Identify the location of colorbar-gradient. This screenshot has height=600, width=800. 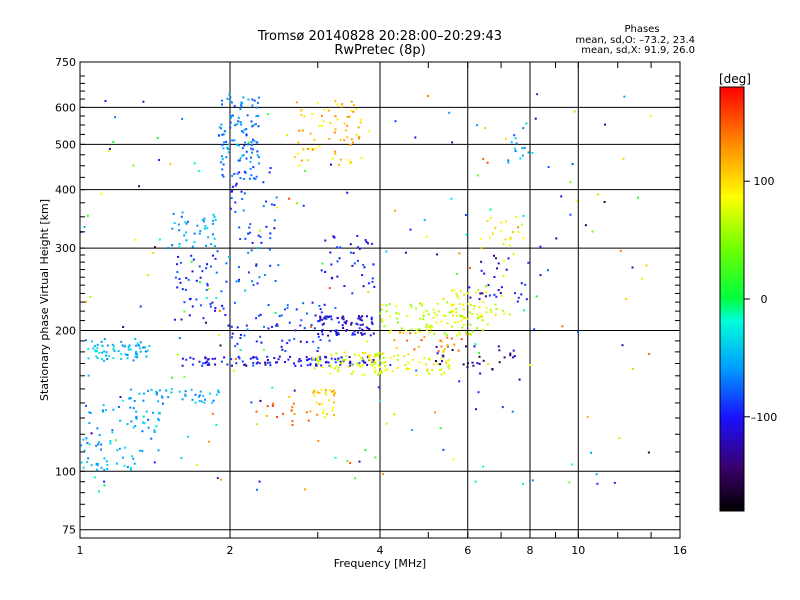
(732, 299).